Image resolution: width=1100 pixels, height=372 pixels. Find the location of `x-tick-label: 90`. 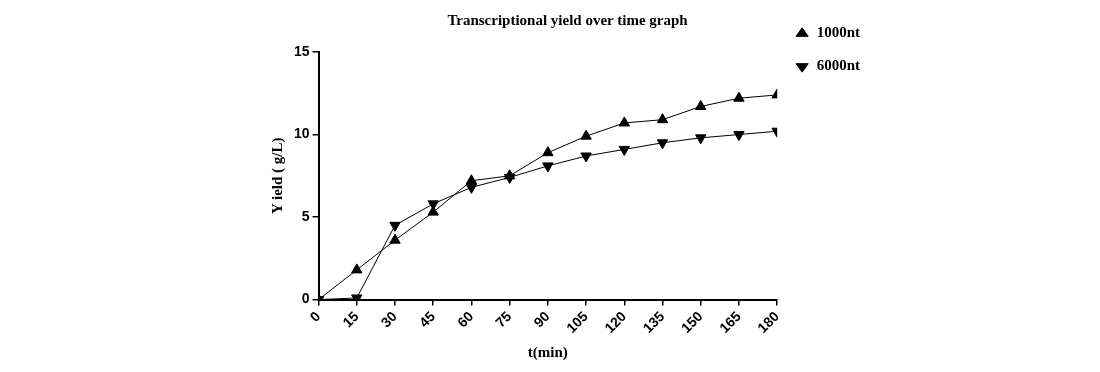

x-tick-label: 90 is located at coordinates (541, 319).